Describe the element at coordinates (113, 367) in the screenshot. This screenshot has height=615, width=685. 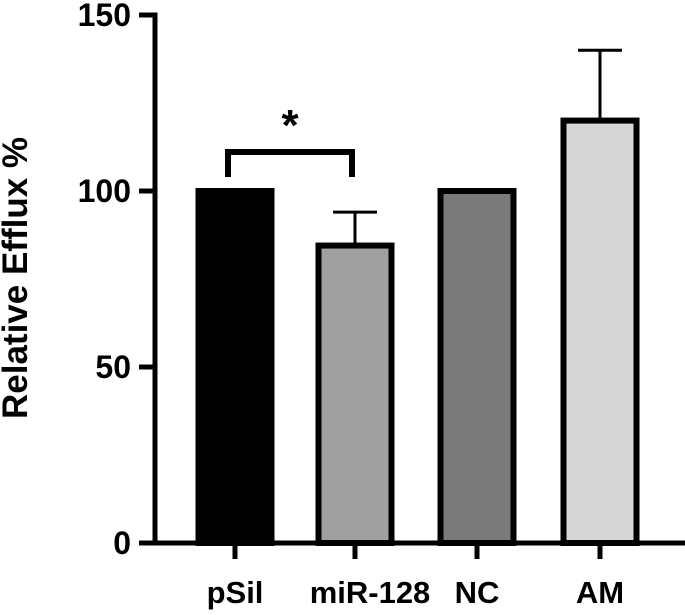
I see `y-tick-label: 50` at that location.